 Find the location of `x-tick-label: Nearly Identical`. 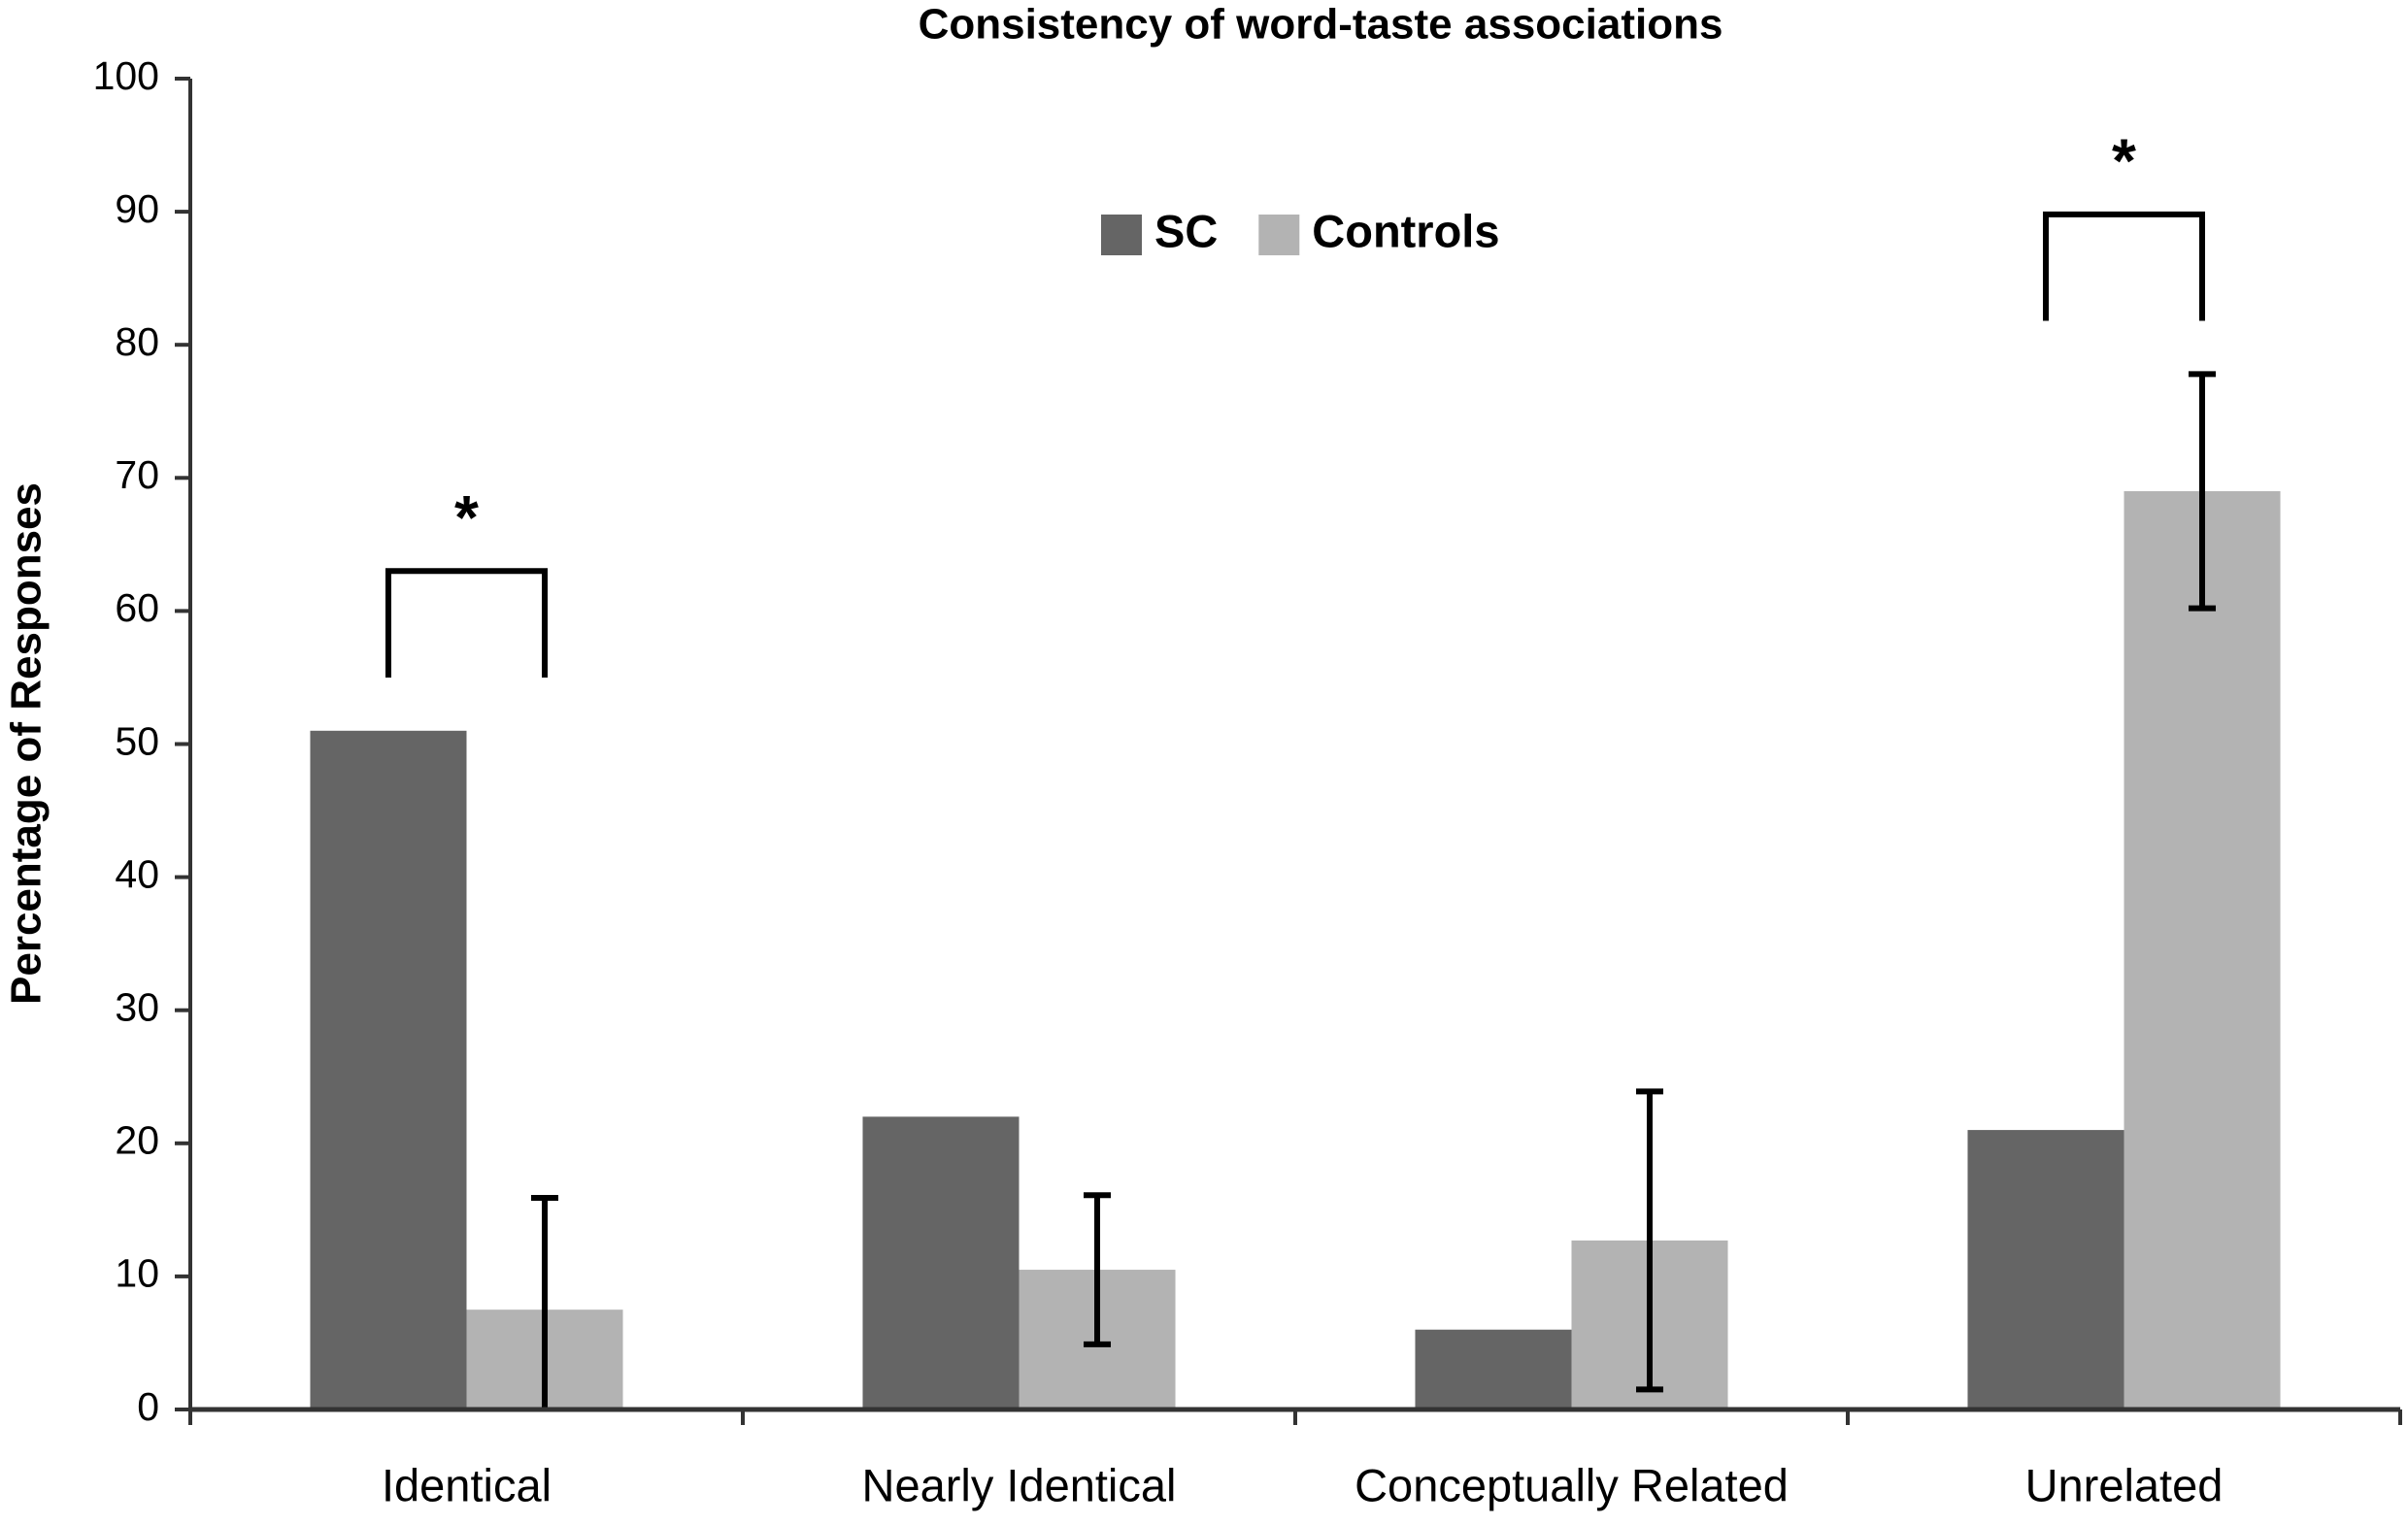

x-tick-label: Nearly Identical is located at coordinates (1019, 1484).